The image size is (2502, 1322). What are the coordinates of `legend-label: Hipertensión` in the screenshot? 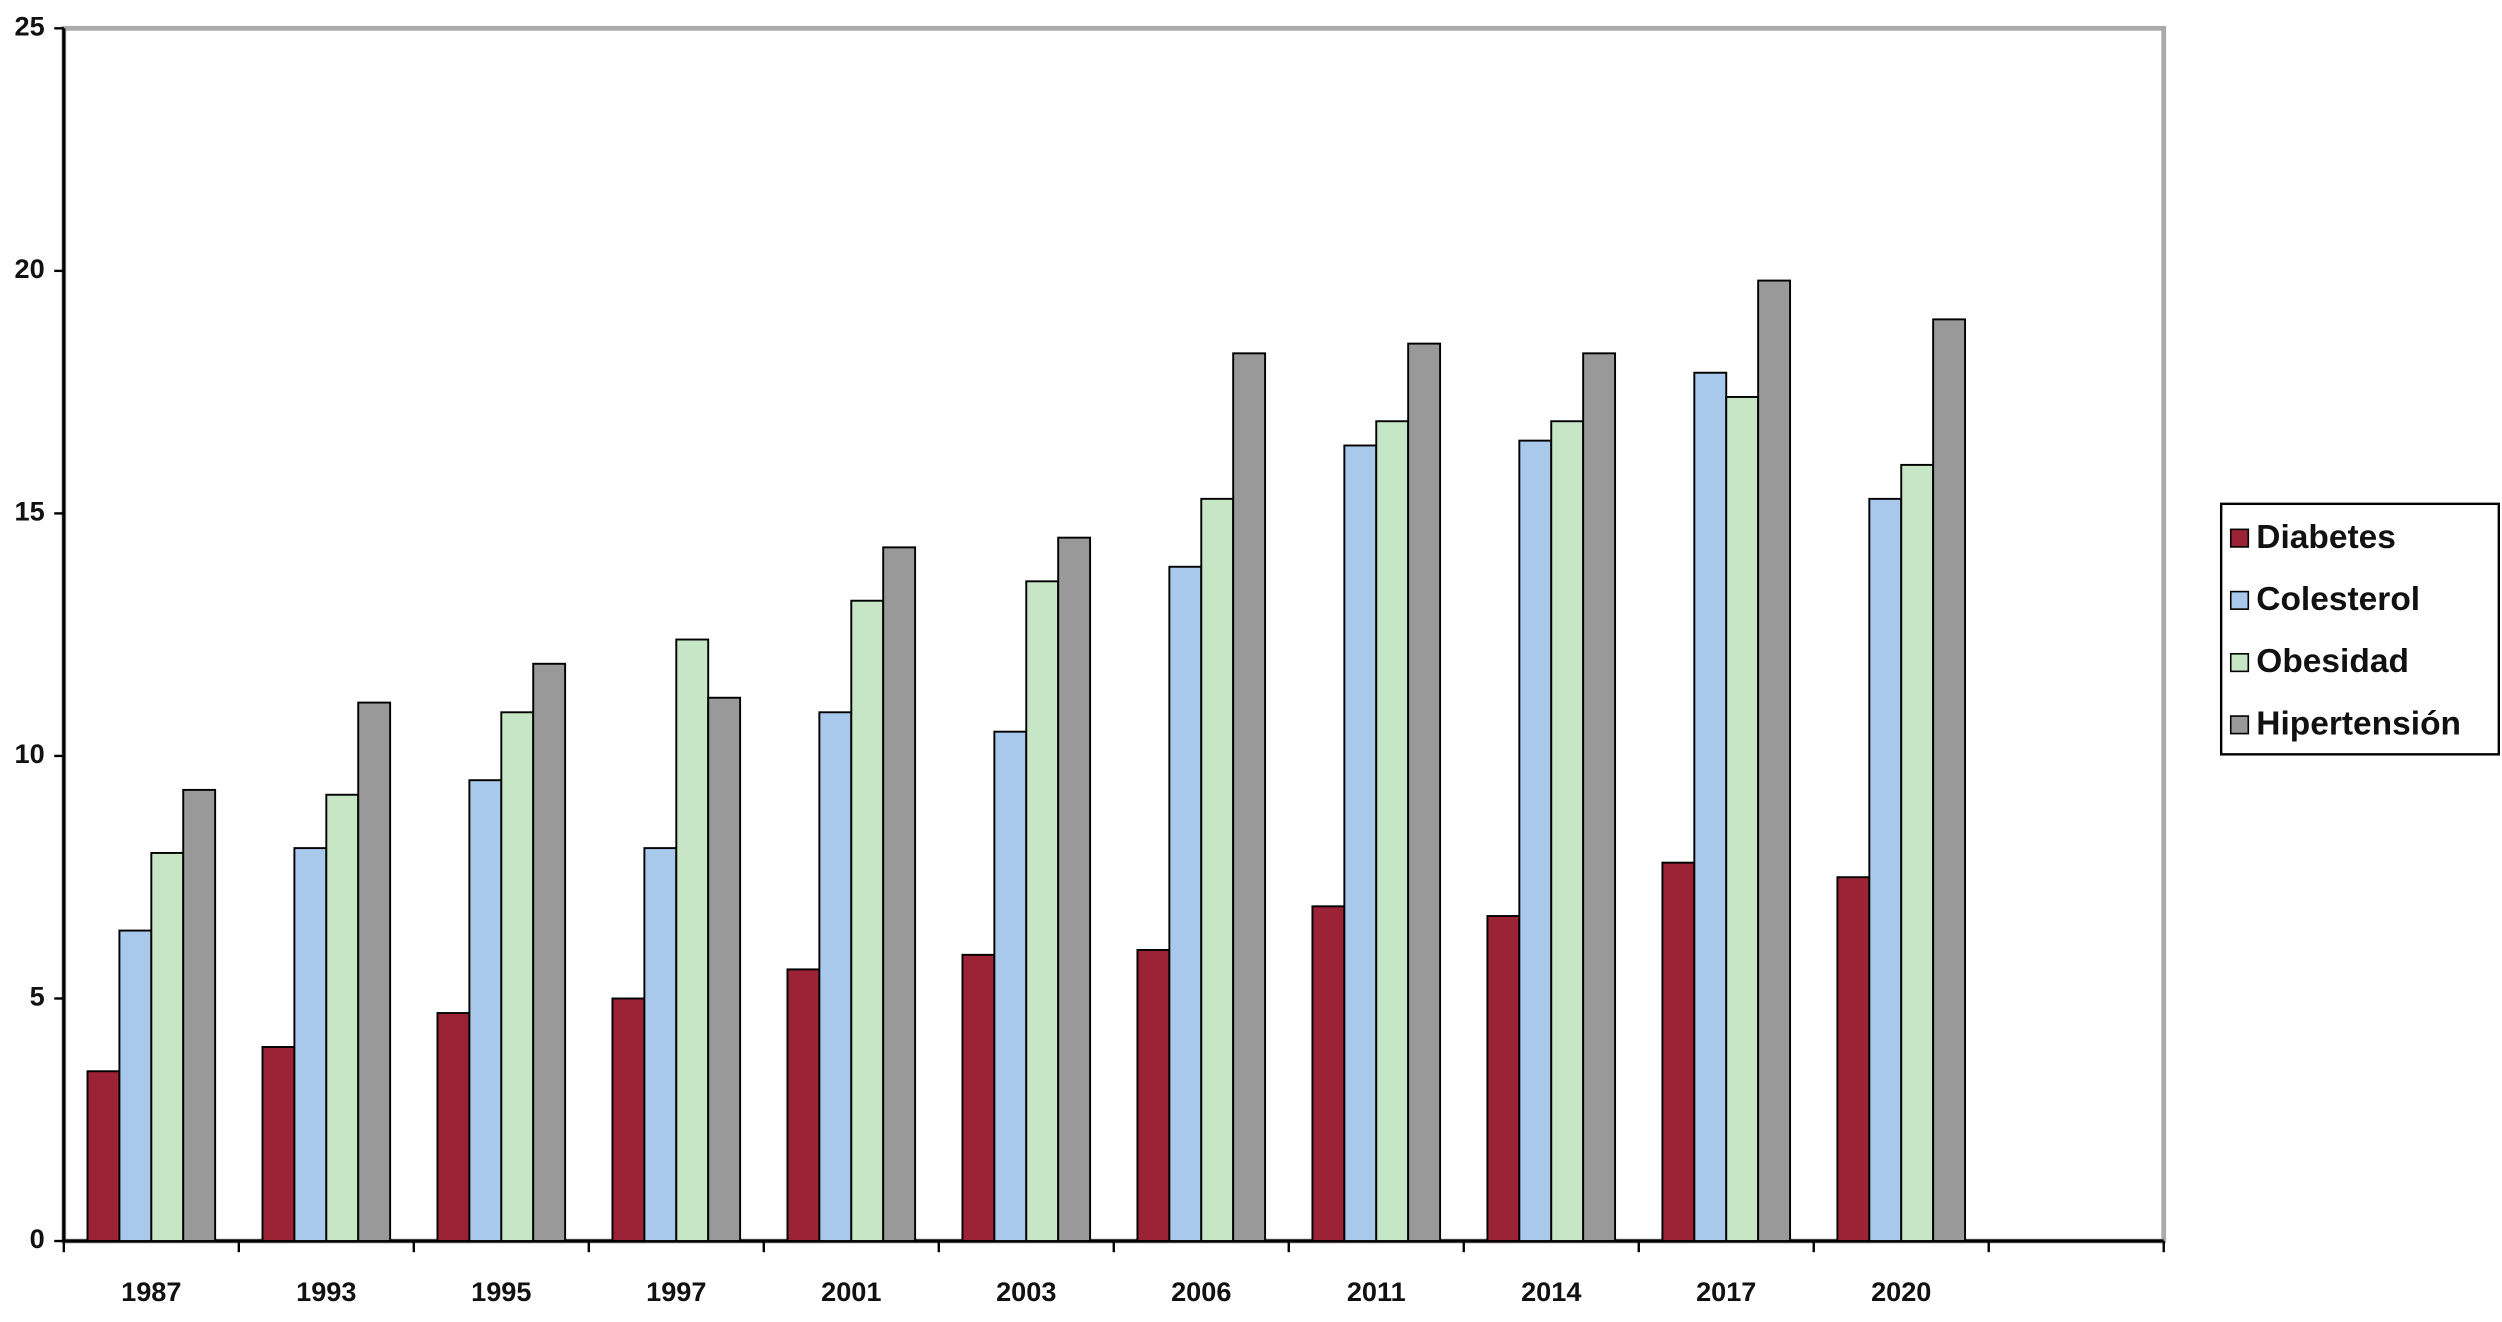 It's located at (2358, 723).